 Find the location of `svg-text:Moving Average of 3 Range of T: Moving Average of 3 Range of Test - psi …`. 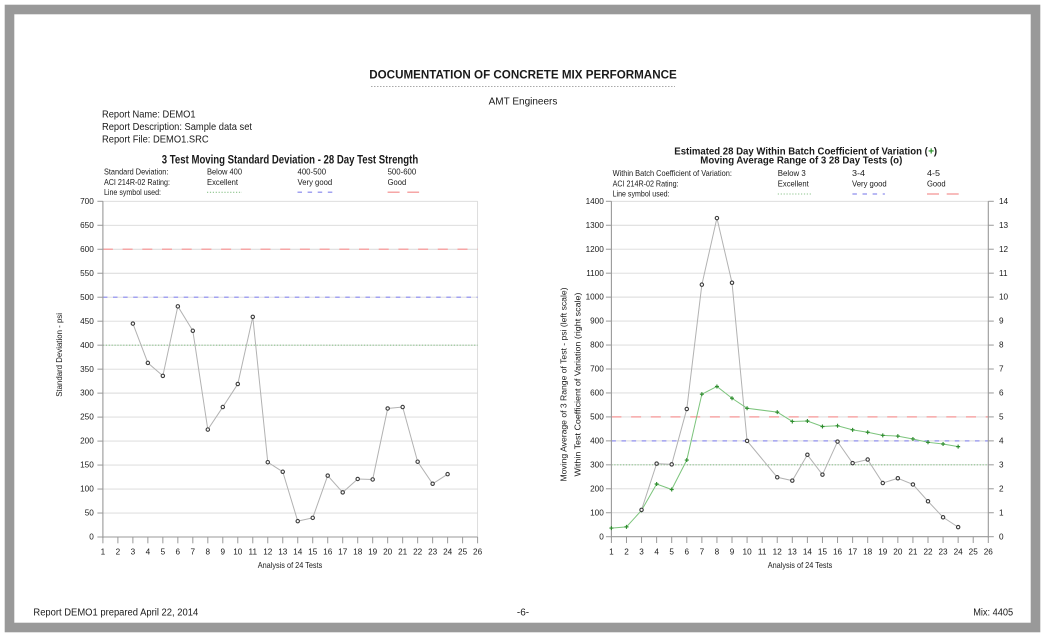

svg-text:Moving Average of 3 Range of T: Moving Average of 3 Range of Test - psi … is located at coordinates (563, 384).